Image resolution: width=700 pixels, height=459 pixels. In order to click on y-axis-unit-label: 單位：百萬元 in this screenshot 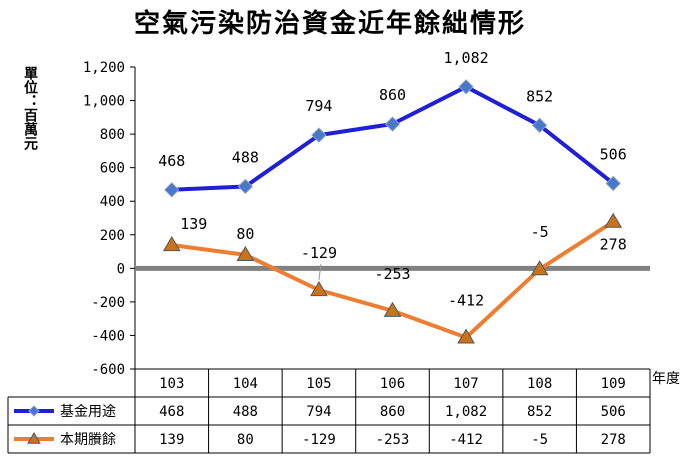, I will do `click(30, 108)`.